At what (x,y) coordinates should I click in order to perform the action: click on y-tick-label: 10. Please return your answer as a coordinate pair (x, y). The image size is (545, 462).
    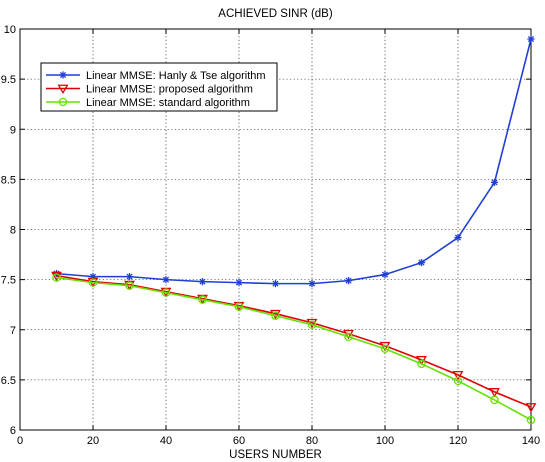
    Looking at the image, I should click on (10, 30).